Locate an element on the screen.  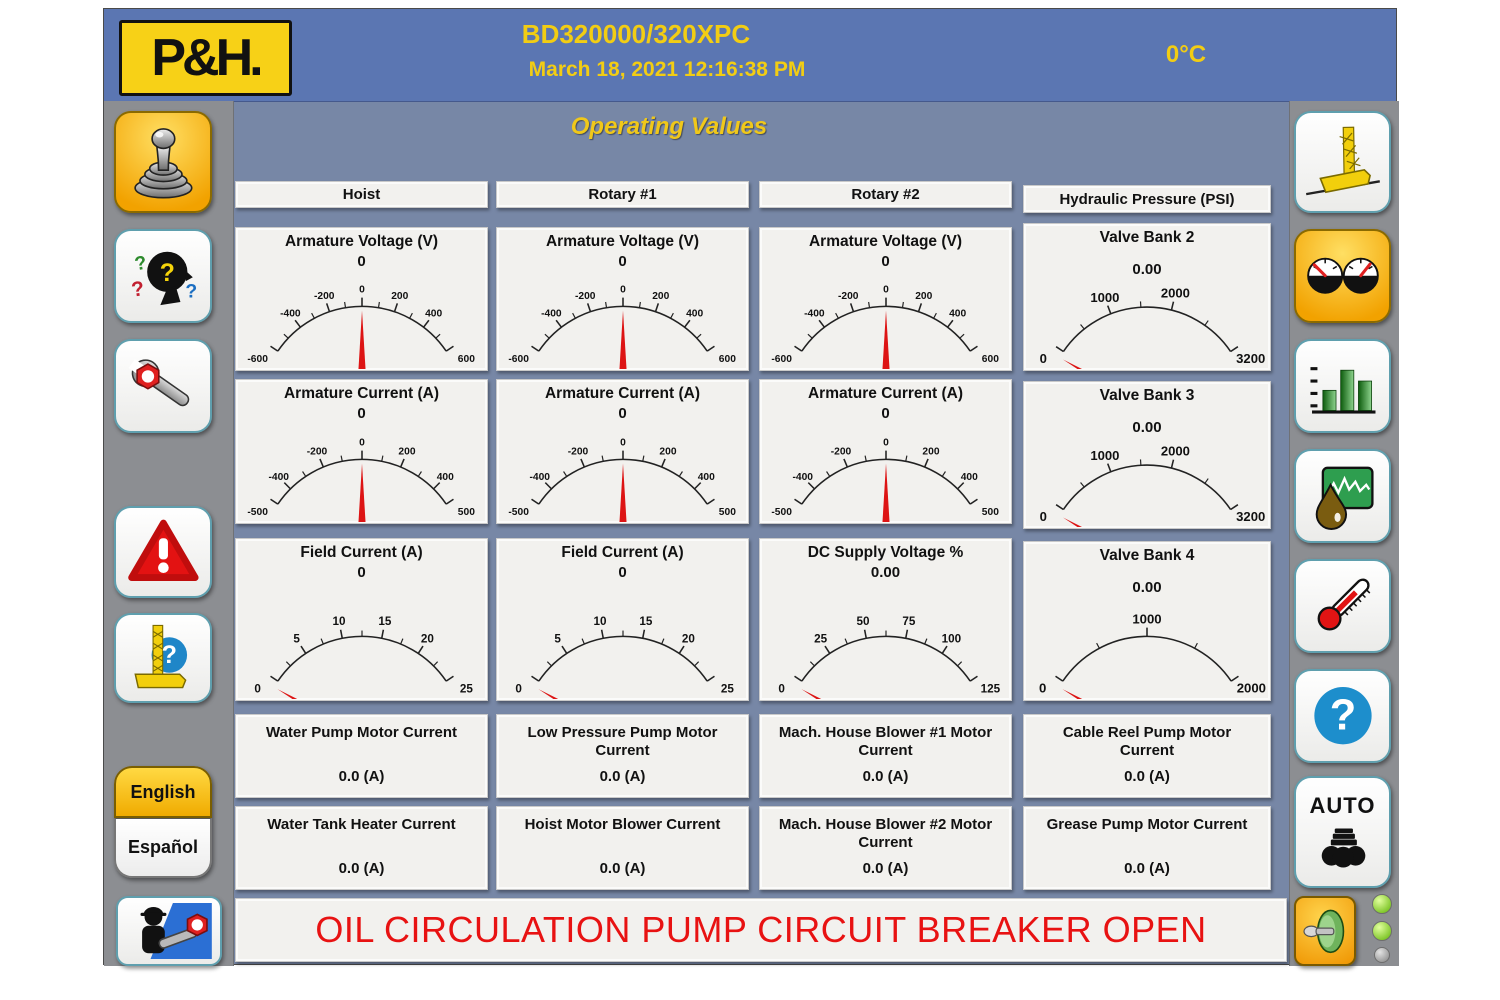
gauge-title: Field Current (A) is located at coordinates (361, 552).